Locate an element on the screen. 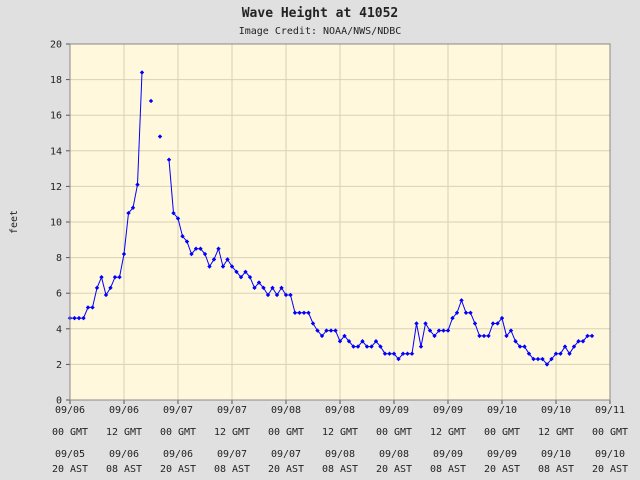 This screenshot has height=480, width=640. y-tick-label: 8 is located at coordinates (59, 258).